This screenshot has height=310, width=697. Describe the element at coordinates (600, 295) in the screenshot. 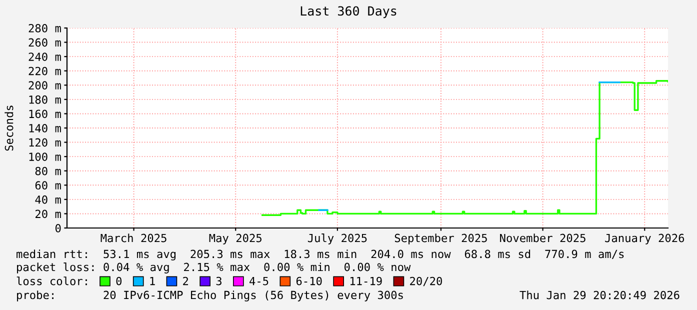

I see `text: Thu Jan 29 20:20:49 2026` at that location.